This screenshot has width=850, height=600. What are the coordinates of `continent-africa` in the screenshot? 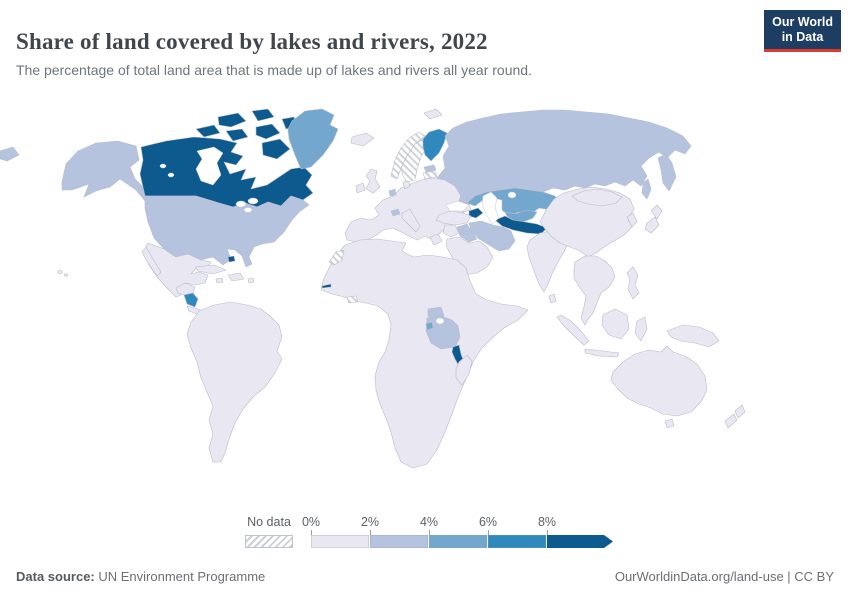 It's located at (424, 353).